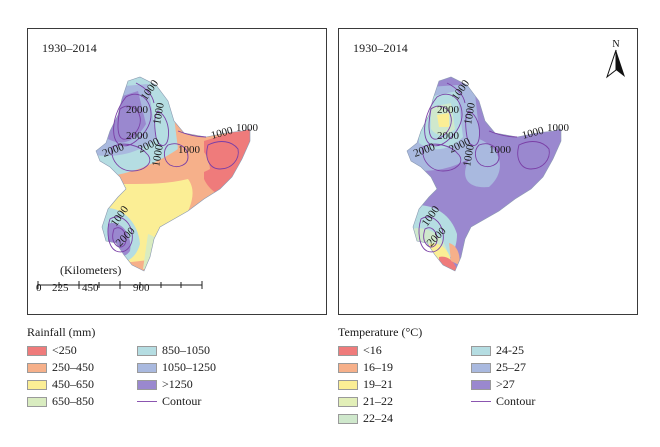  Describe the element at coordinates (73, 367) in the screenshot. I see `legend-label: 250–450` at that location.